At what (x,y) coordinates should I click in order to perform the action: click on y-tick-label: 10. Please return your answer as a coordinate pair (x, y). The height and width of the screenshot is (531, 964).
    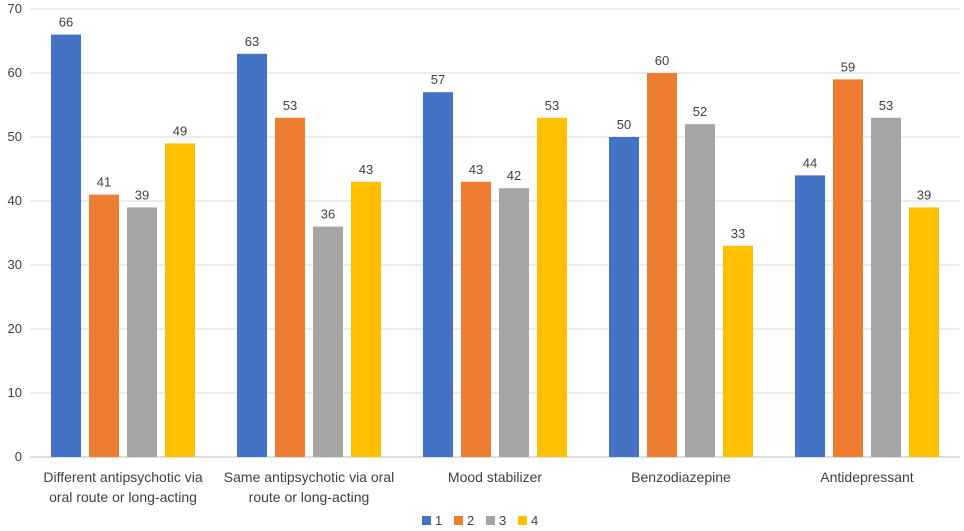
    Looking at the image, I should click on (15, 392).